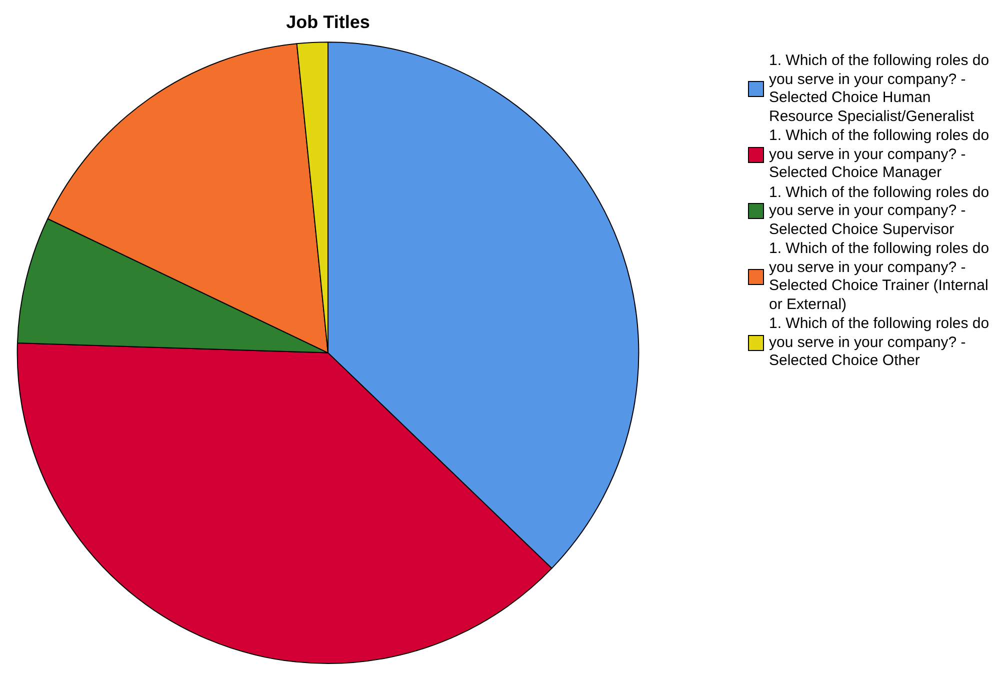 This screenshot has width=1000, height=674. I want to click on legend-label: 1. Which of the following roles do you serve in your company? - Selected Choice Other, so click(879, 342).